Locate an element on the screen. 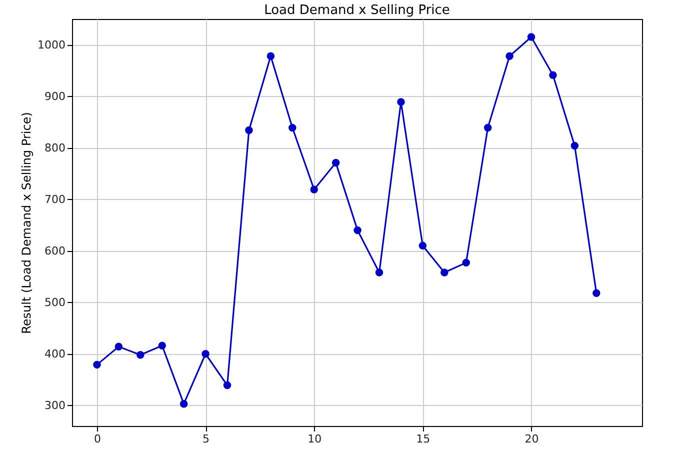 The height and width of the screenshot is (475, 697). y-tick-label: 700 is located at coordinates (55, 199).